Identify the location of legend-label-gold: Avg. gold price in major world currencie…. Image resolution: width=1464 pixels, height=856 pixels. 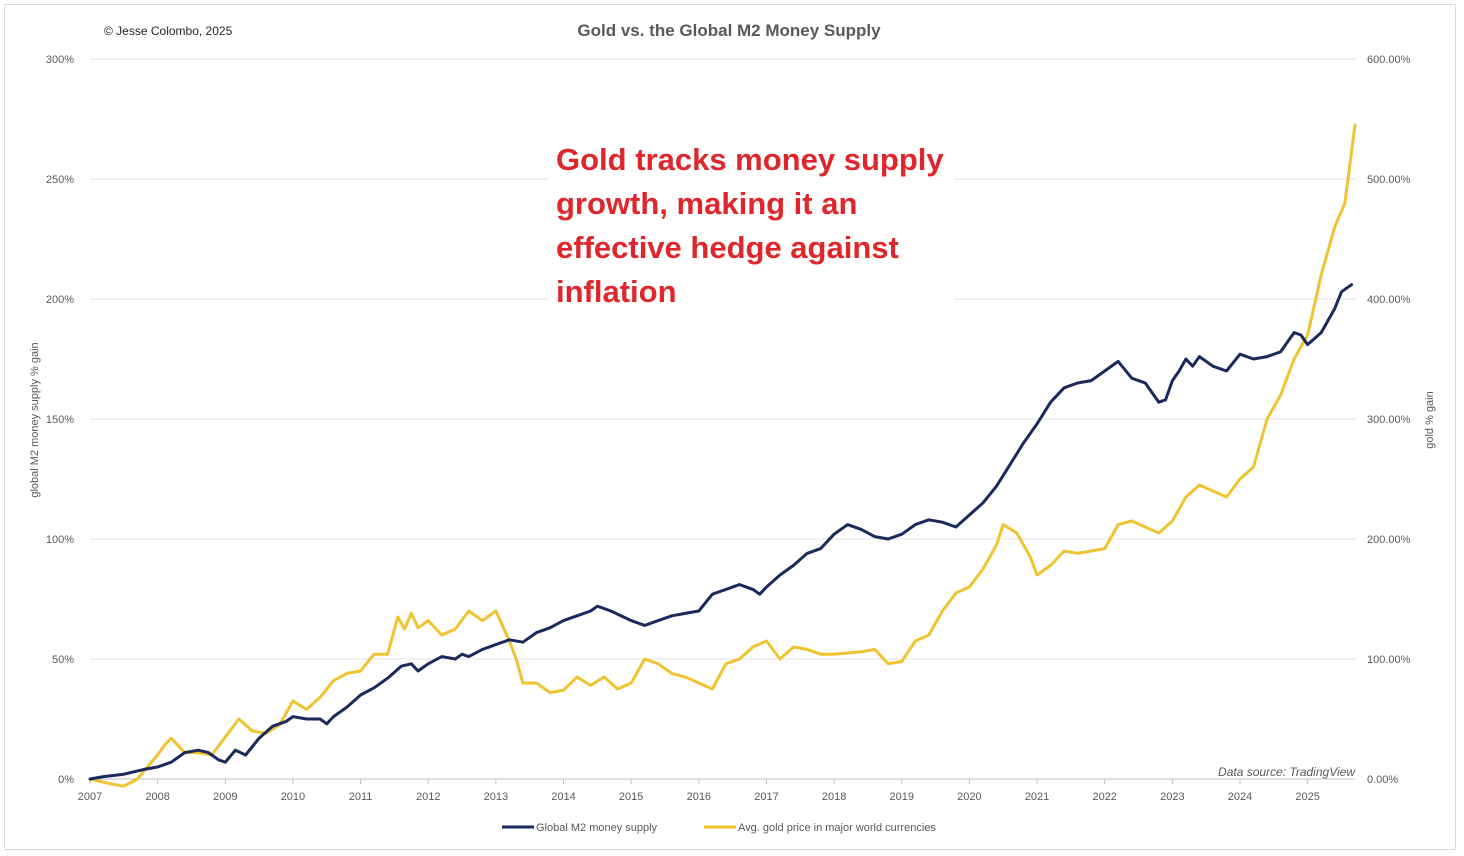
(837, 828).